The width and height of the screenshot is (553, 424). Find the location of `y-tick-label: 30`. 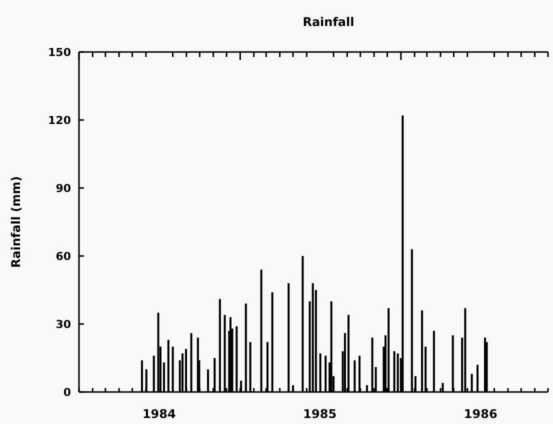

y-tick-label: 30 is located at coordinates (64, 324).